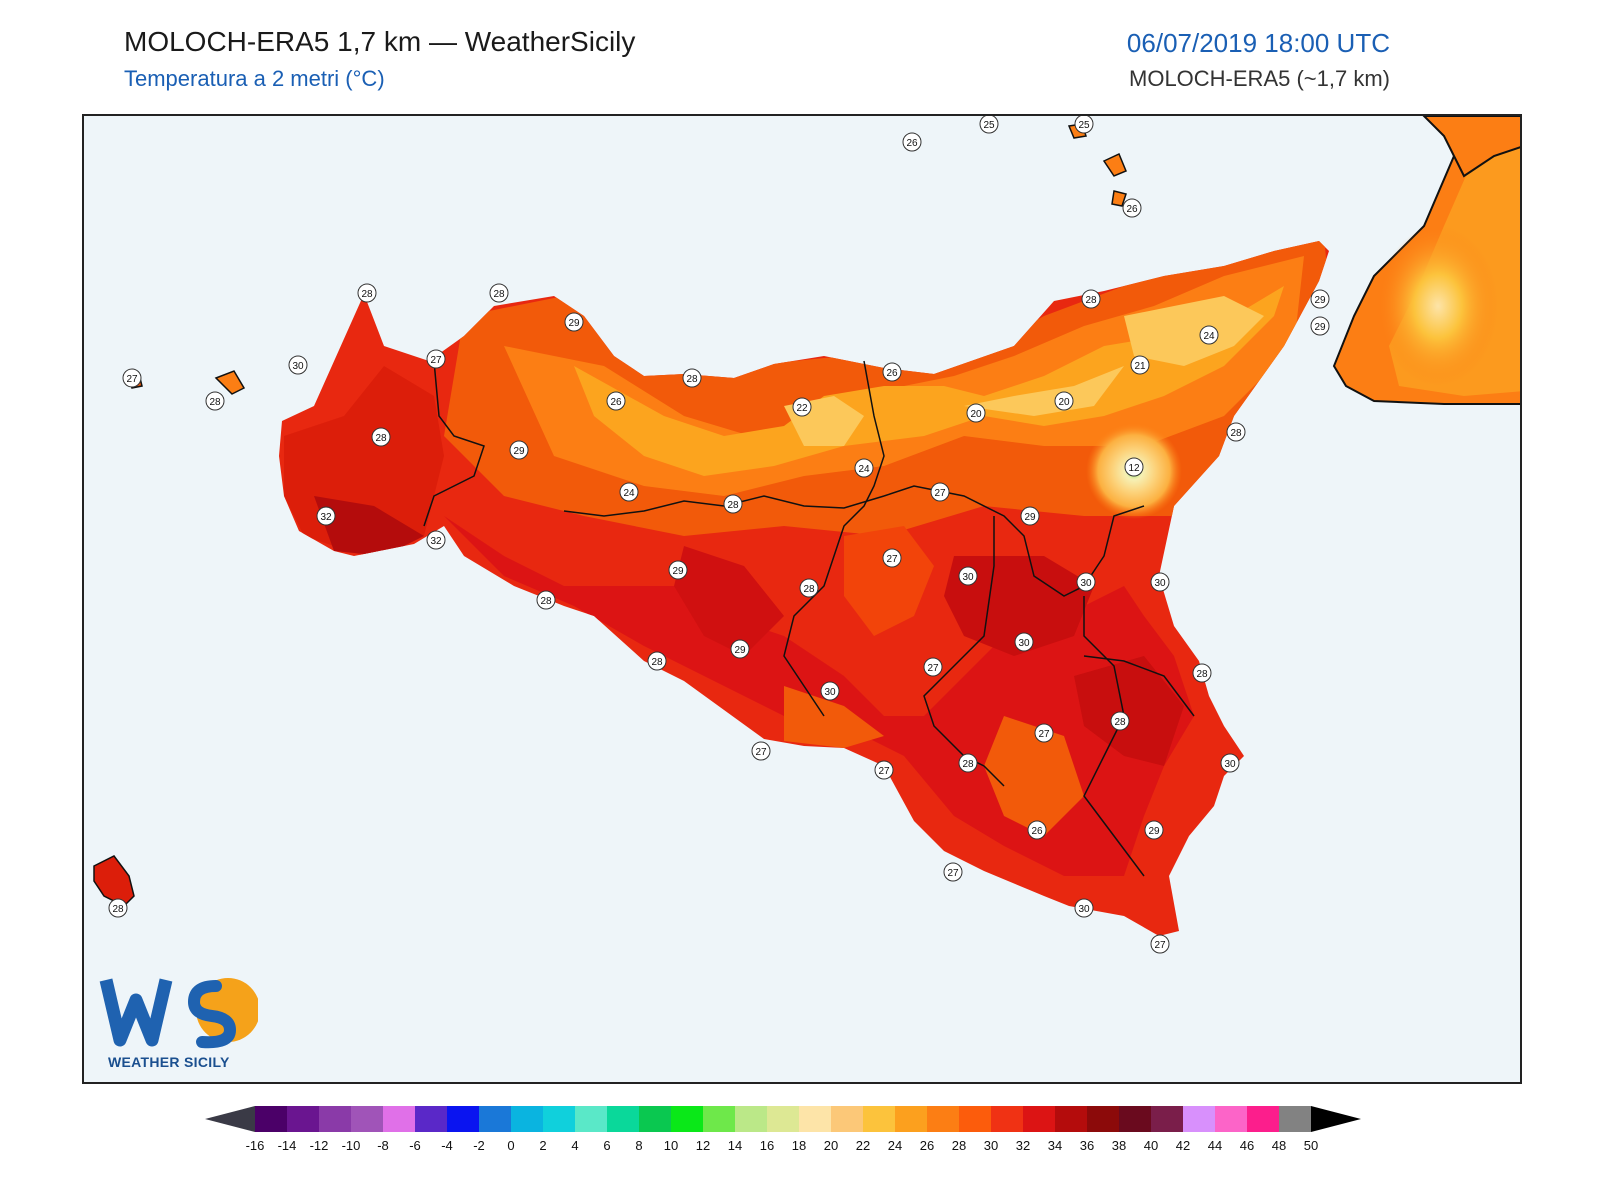  What do you see at coordinates (1230, 763) in the screenshot?
I see `station-label-siracusa: 30` at bounding box center [1230, 763].